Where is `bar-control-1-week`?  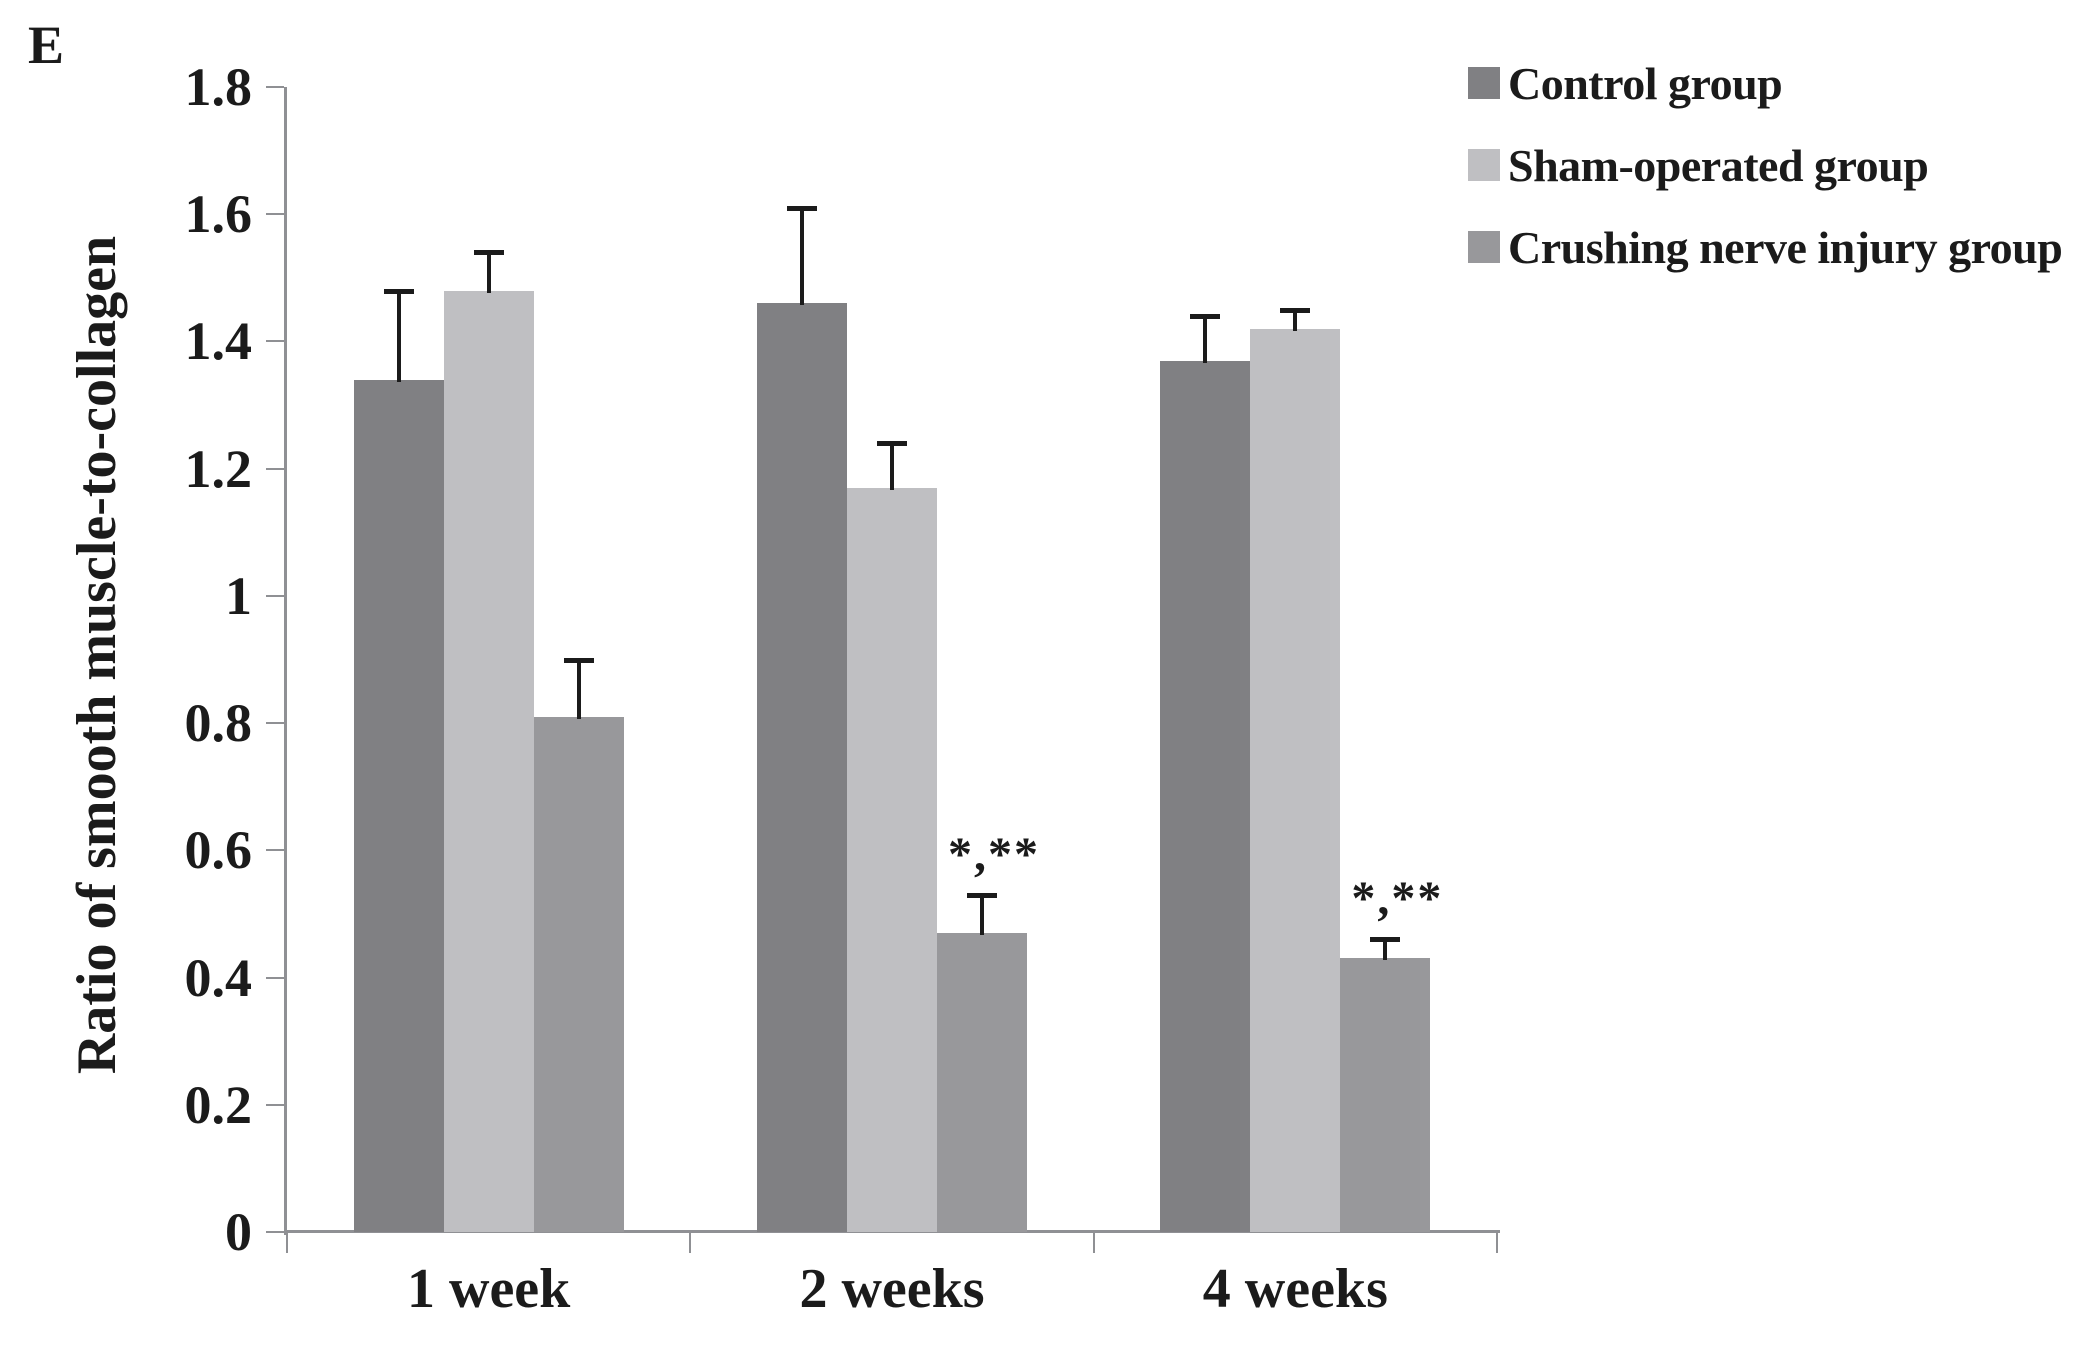 bar-control-1-week is located at coordinates (398, 805).